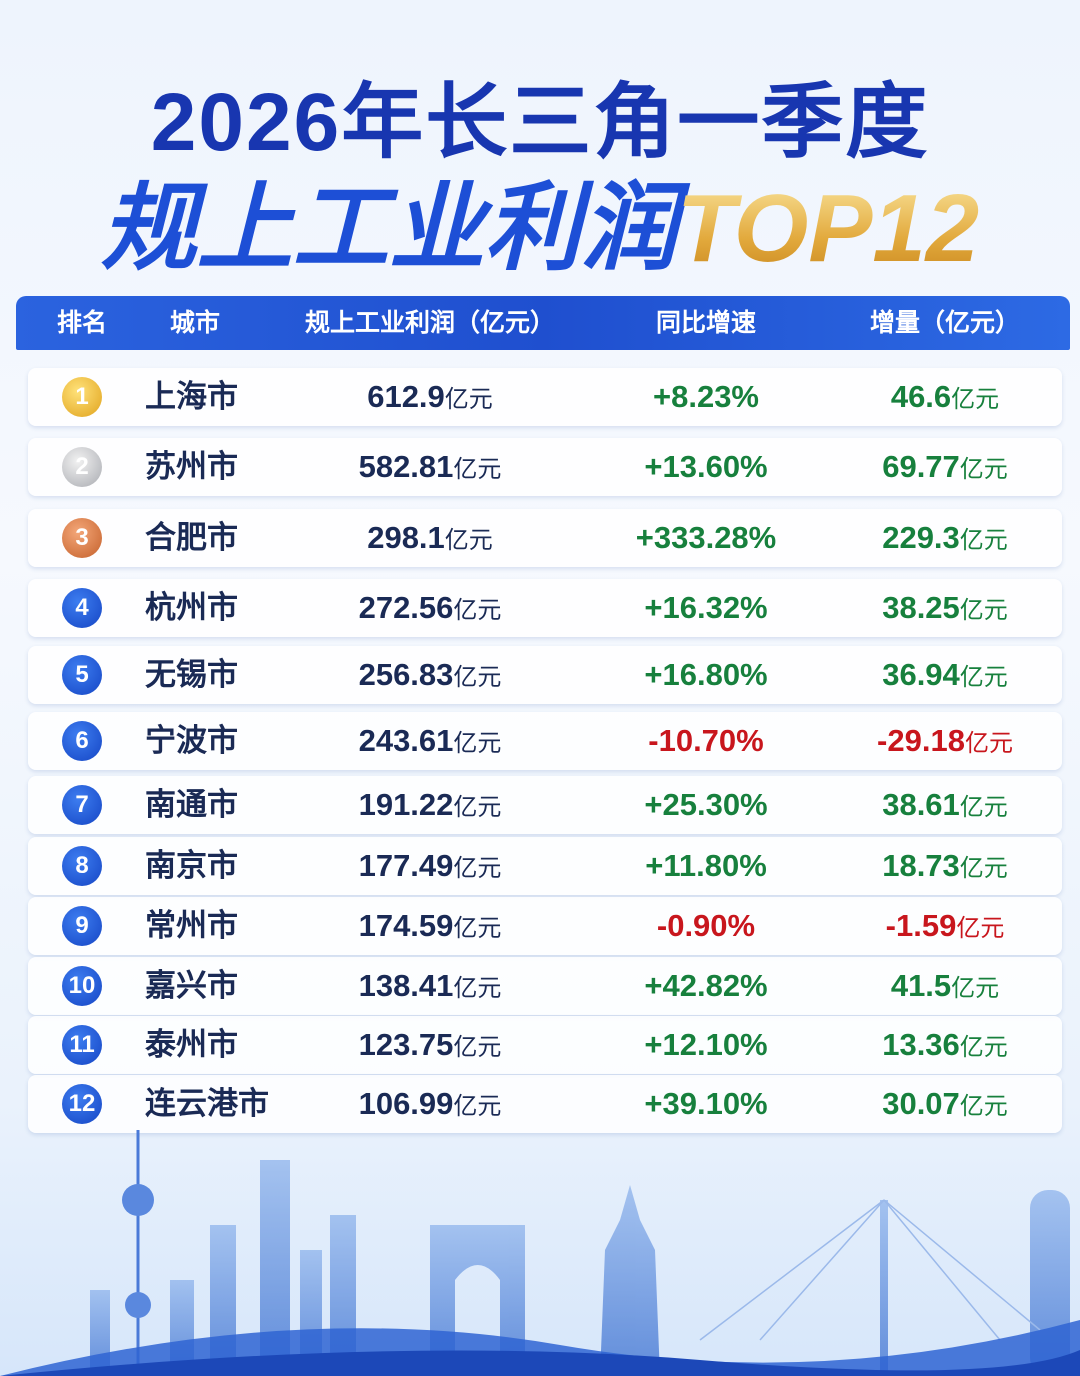  What do you see at coordinates (191, 925) in the screenshot?
I see `city: 常州市` at bounding box center [191, 925].